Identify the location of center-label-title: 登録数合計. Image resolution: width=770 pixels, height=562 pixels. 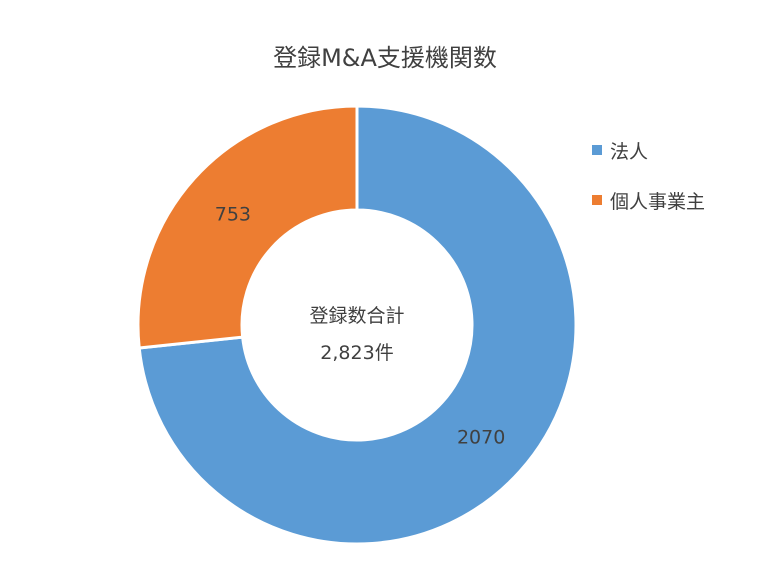
(356, 316).